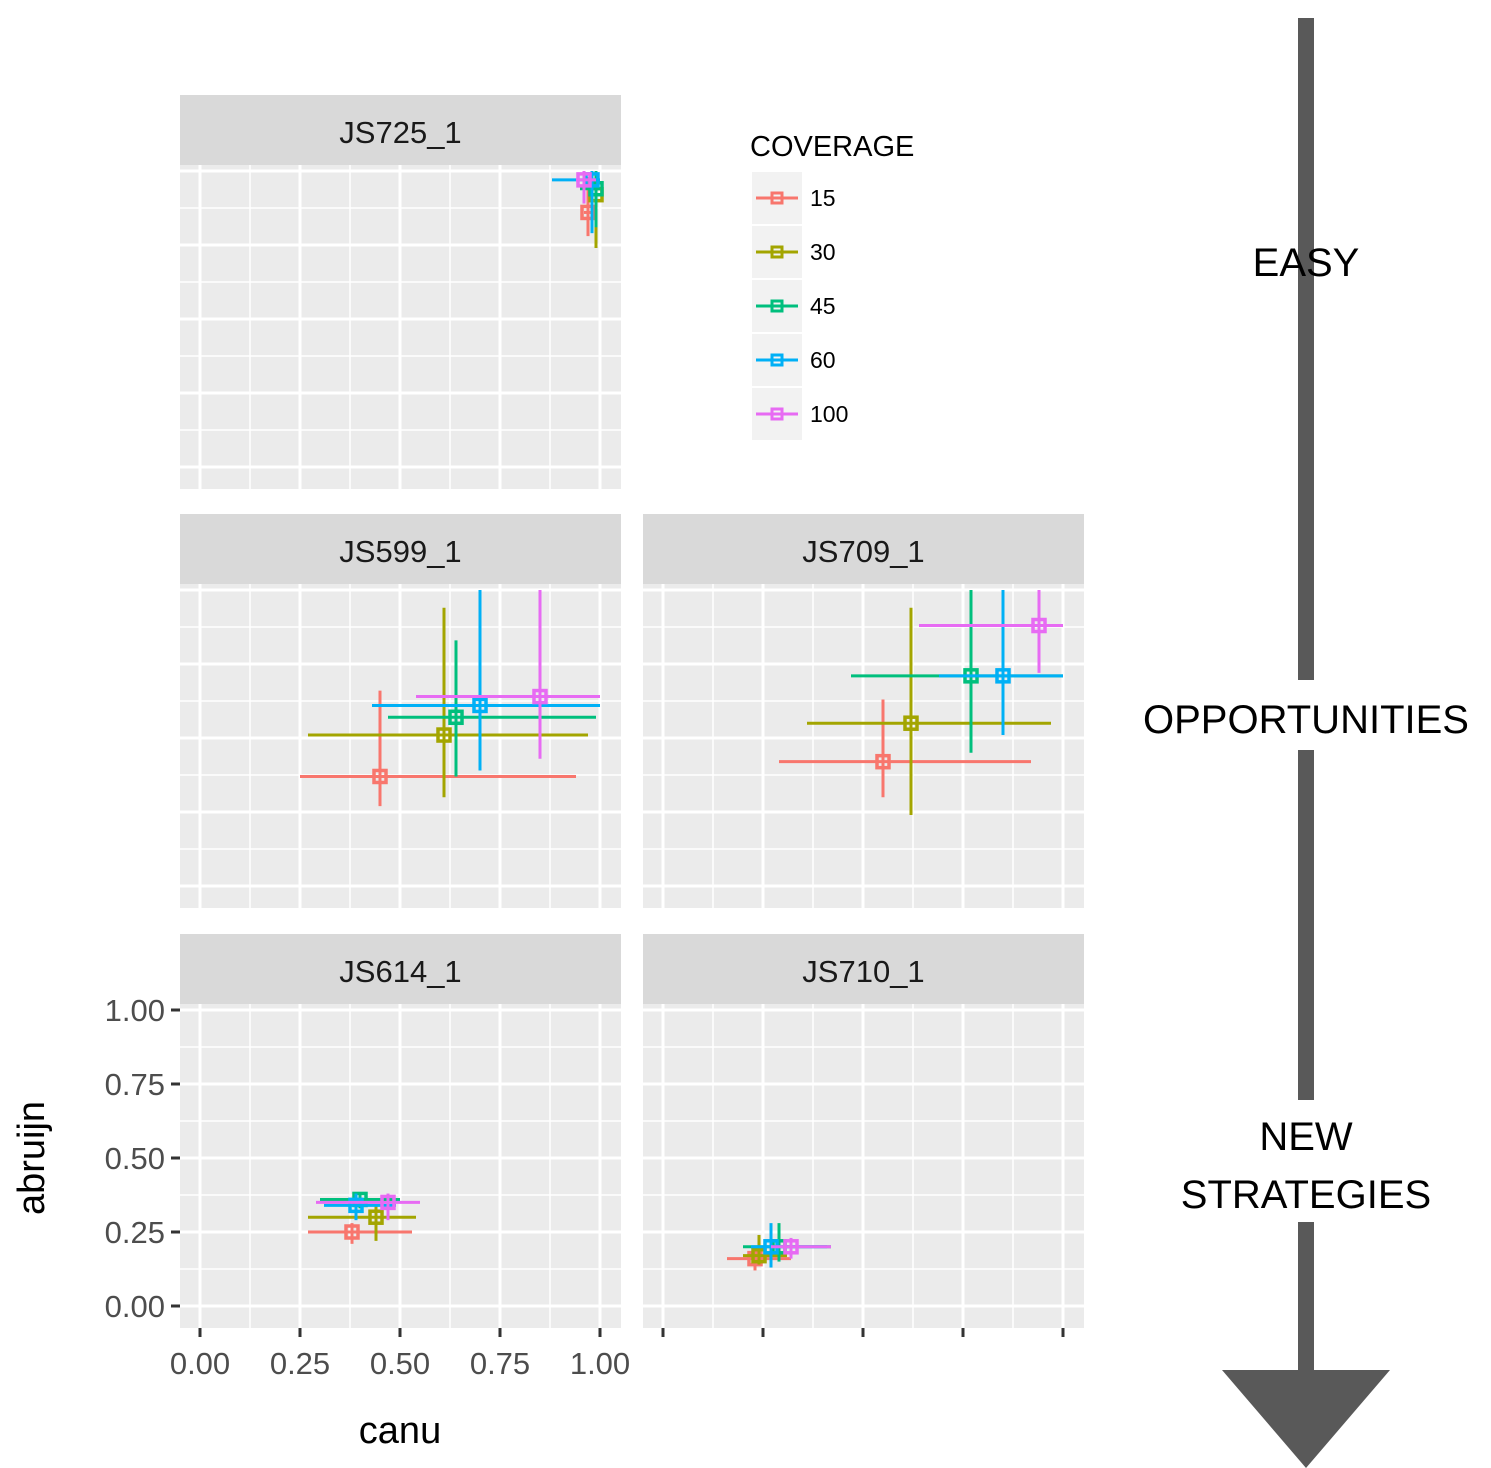 The image size is (1491, 1468). What do you see at coordinates (823, 360) in the screenshot?
I see `legend-label: 60` at bounding box center [823, 360].